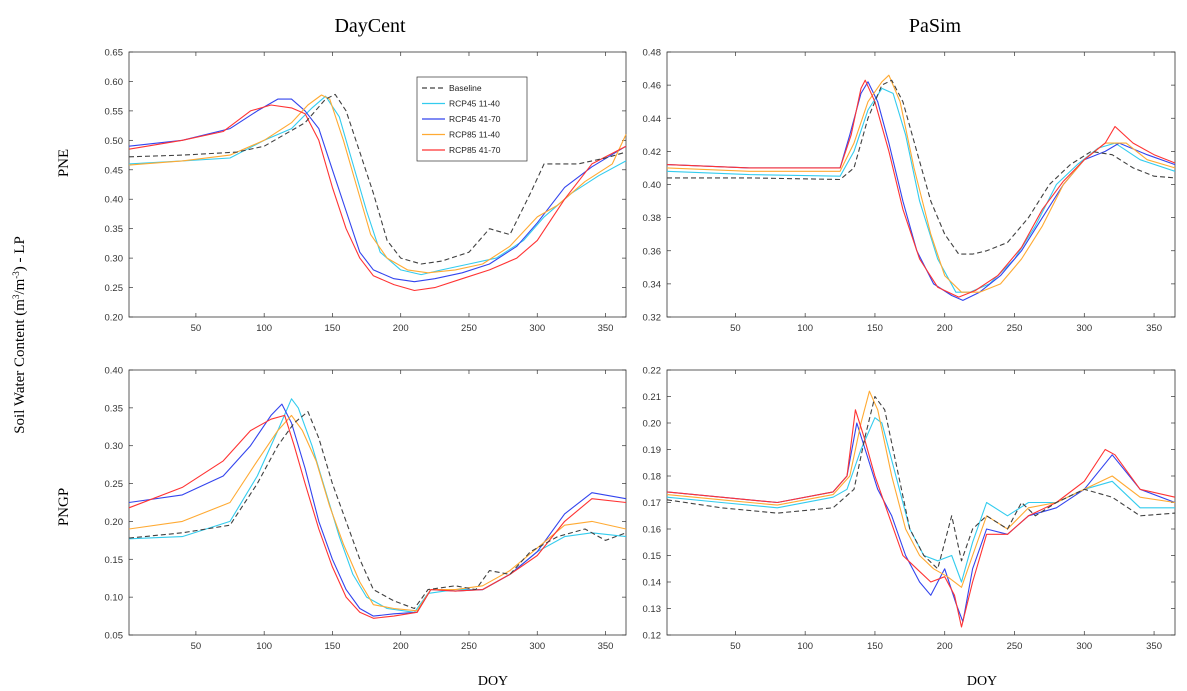  I want to click on daycent-pne-ytick-label: 0.30, so click(114, 259).